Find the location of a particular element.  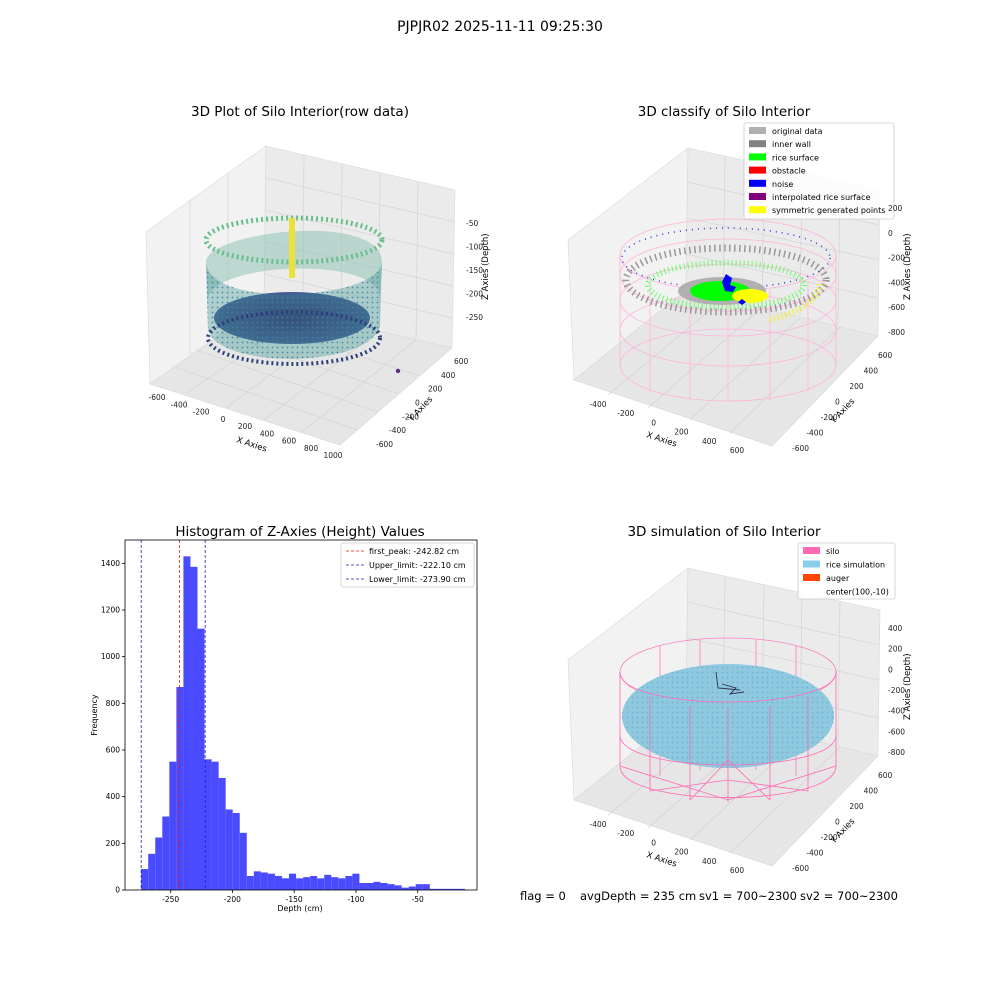

raw-xtick-label: 800 is located at coordinates (311, 448).